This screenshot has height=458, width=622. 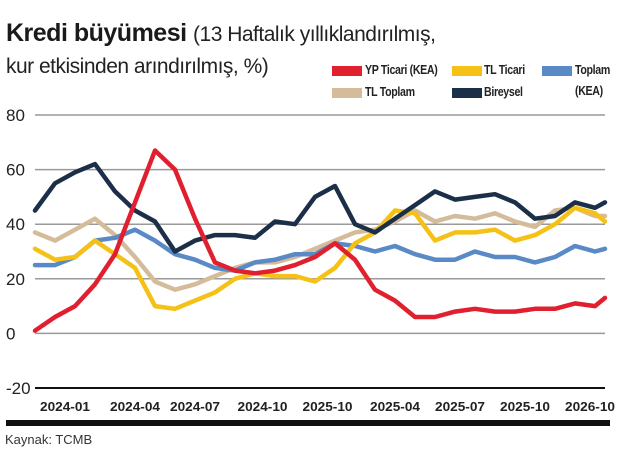 I want to click on x-tick-label: 2024-04, so click(x=135, y=407).